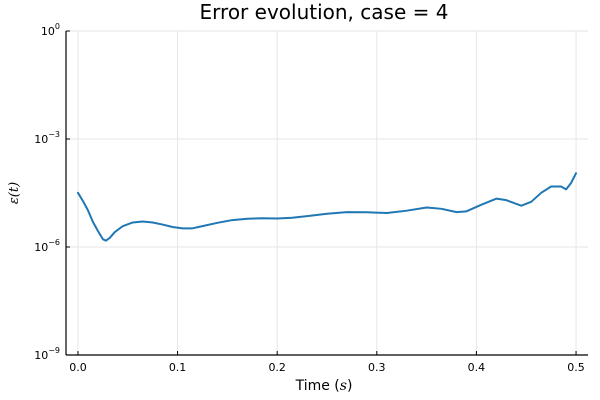 The image size is (600, 400). Describe the element at coordinates (277, 367) in the screenshot. I see `x-tick-label: 0.2` at that location.